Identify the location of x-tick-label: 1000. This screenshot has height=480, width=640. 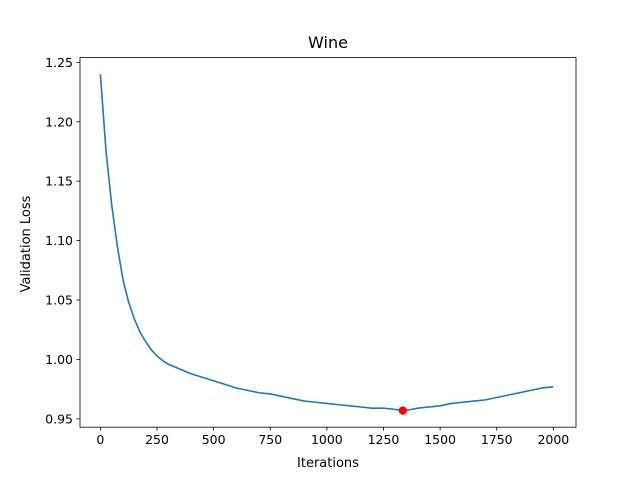
(327, 439).